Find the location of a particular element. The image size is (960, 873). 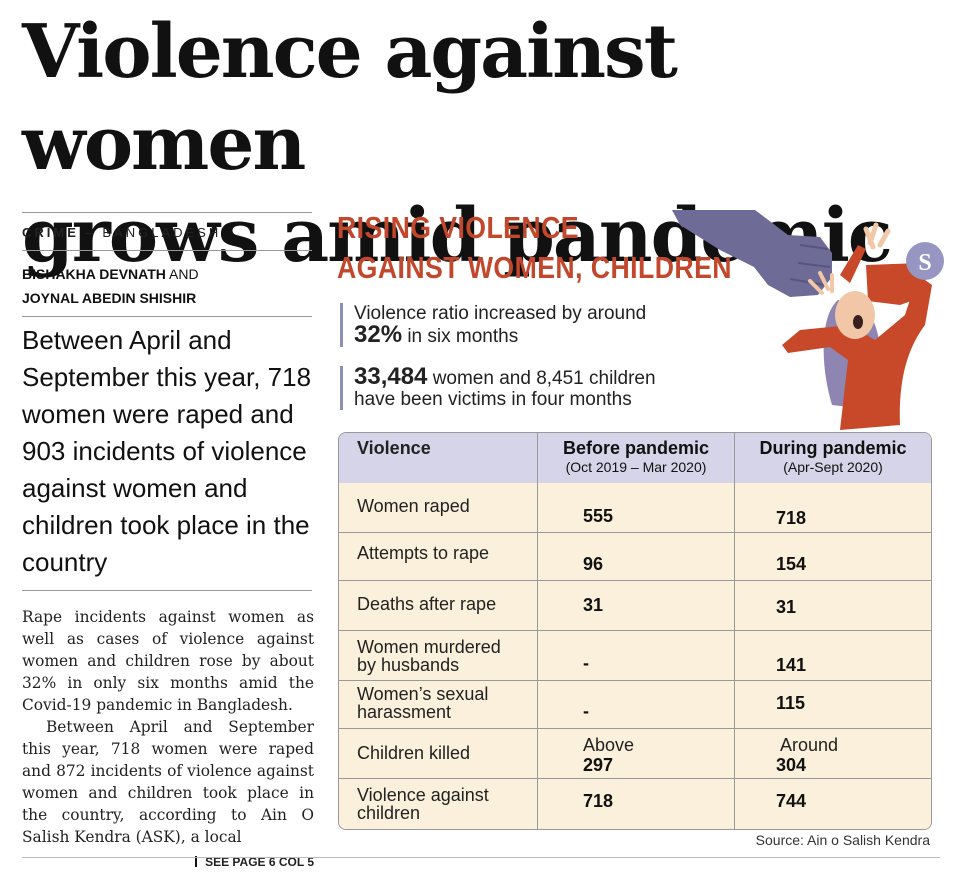

fist-icon is located at coordinates (752, 253).